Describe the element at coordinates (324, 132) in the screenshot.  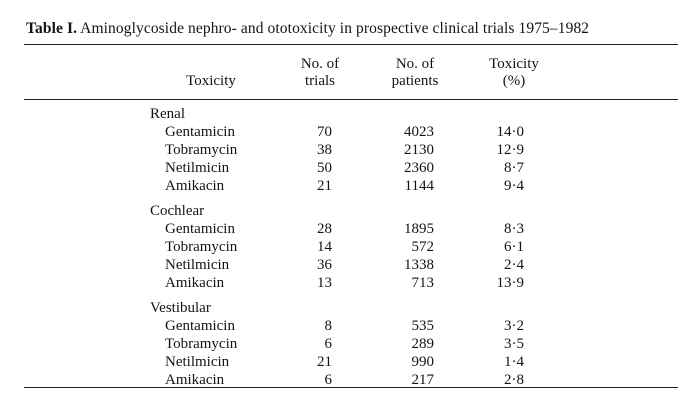
I see `trials-count: 70` at that location.